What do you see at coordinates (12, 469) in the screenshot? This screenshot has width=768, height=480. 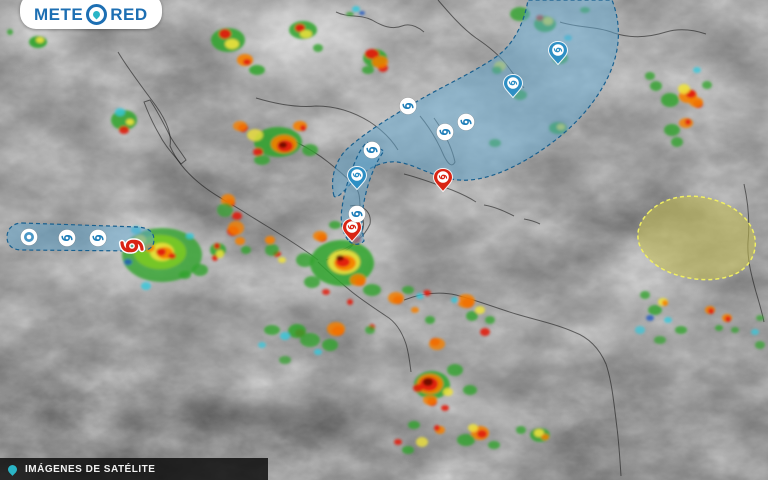 I see `drop-icon` at bounding box center [12, 469].